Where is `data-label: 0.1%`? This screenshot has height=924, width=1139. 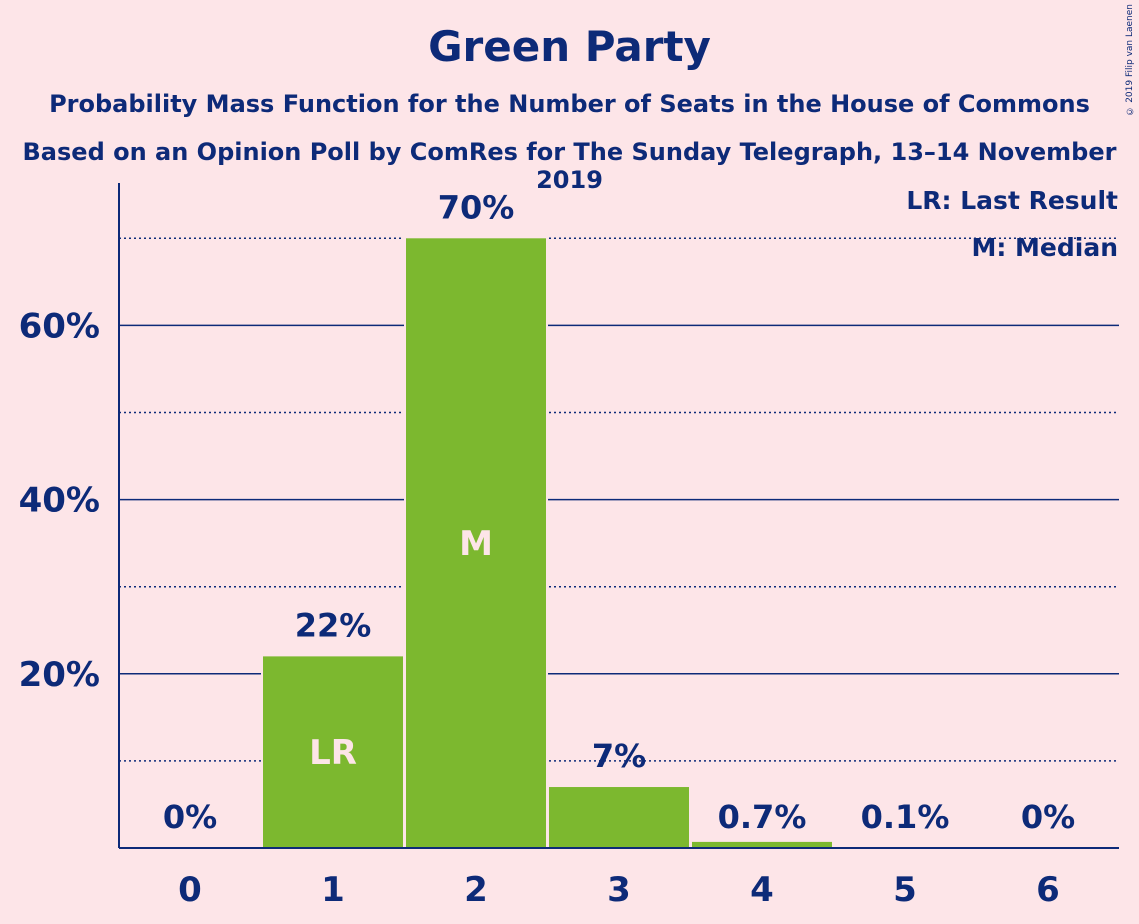 data-label: 0.1% is located at coordinates (905, 817).